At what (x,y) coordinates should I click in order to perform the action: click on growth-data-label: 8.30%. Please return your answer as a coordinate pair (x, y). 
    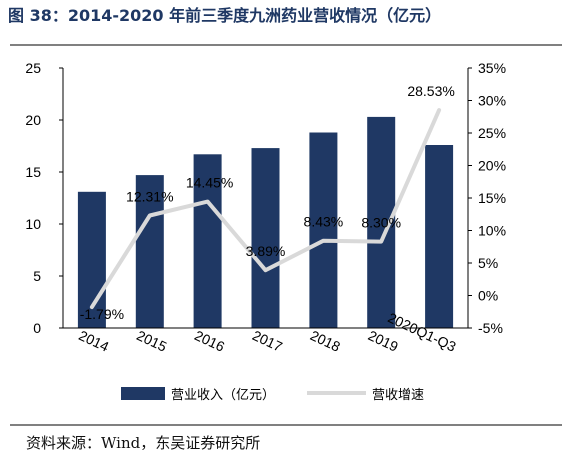
    Looking at the image, I should click on (381, 223).